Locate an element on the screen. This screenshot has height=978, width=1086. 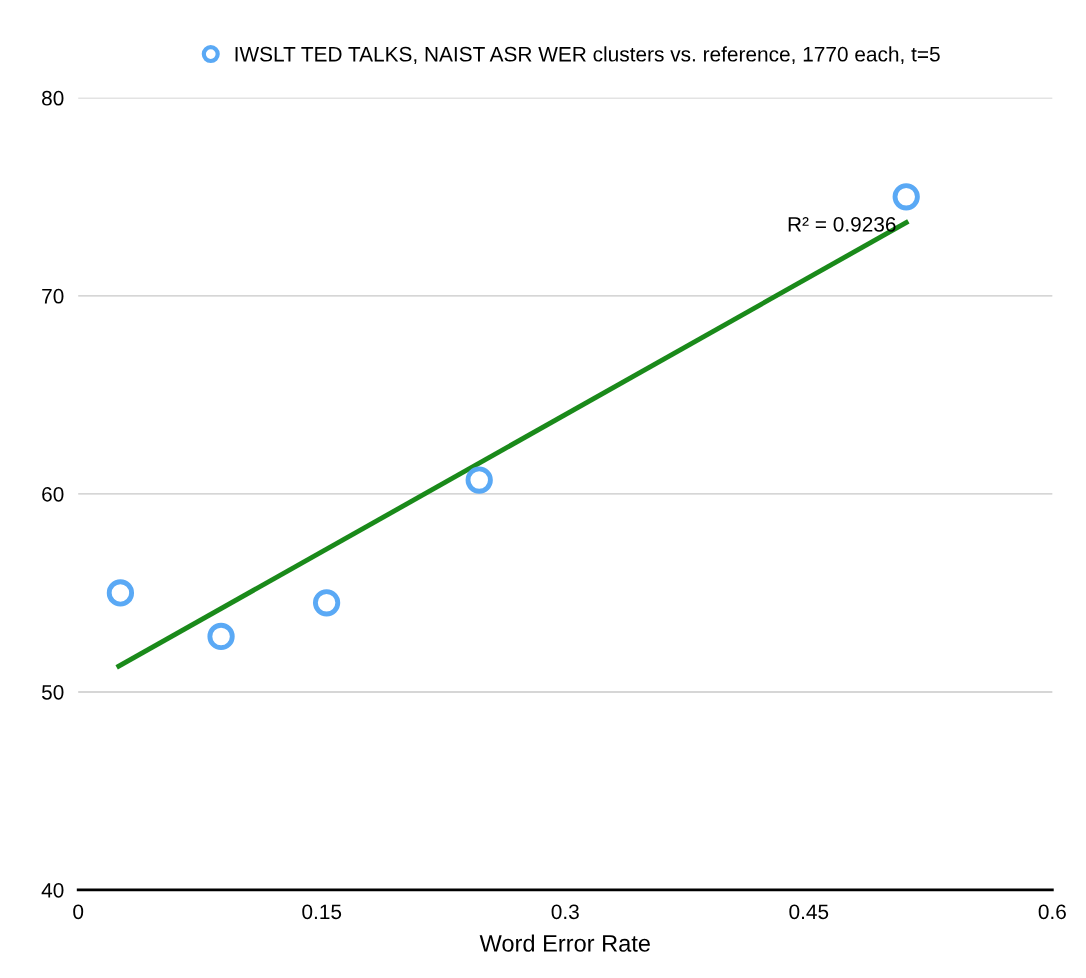
y-tick-label: 80 is located at coordinates (53, 98).